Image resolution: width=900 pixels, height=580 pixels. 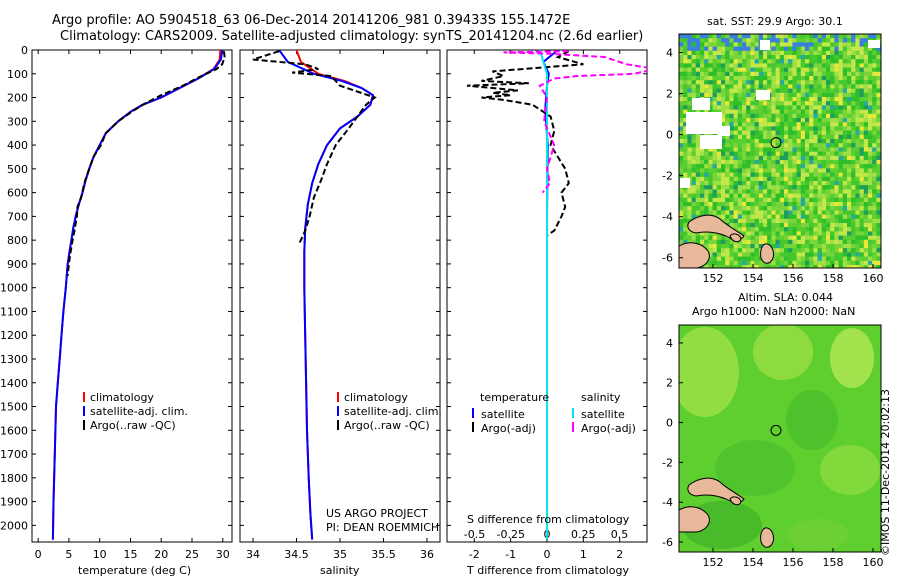 I want to click on legend-header-salinity: salinity, so click(x=601, y=397).